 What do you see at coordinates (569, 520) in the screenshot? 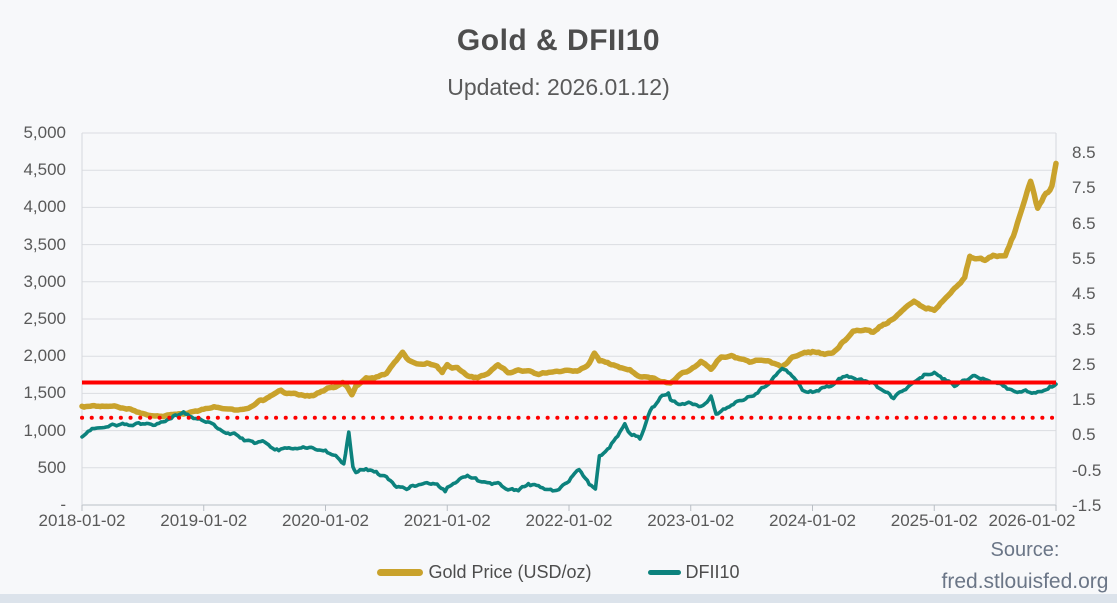
I see `x-axis-tick-label: 2022-01-02` at bounding box center [569, 520].